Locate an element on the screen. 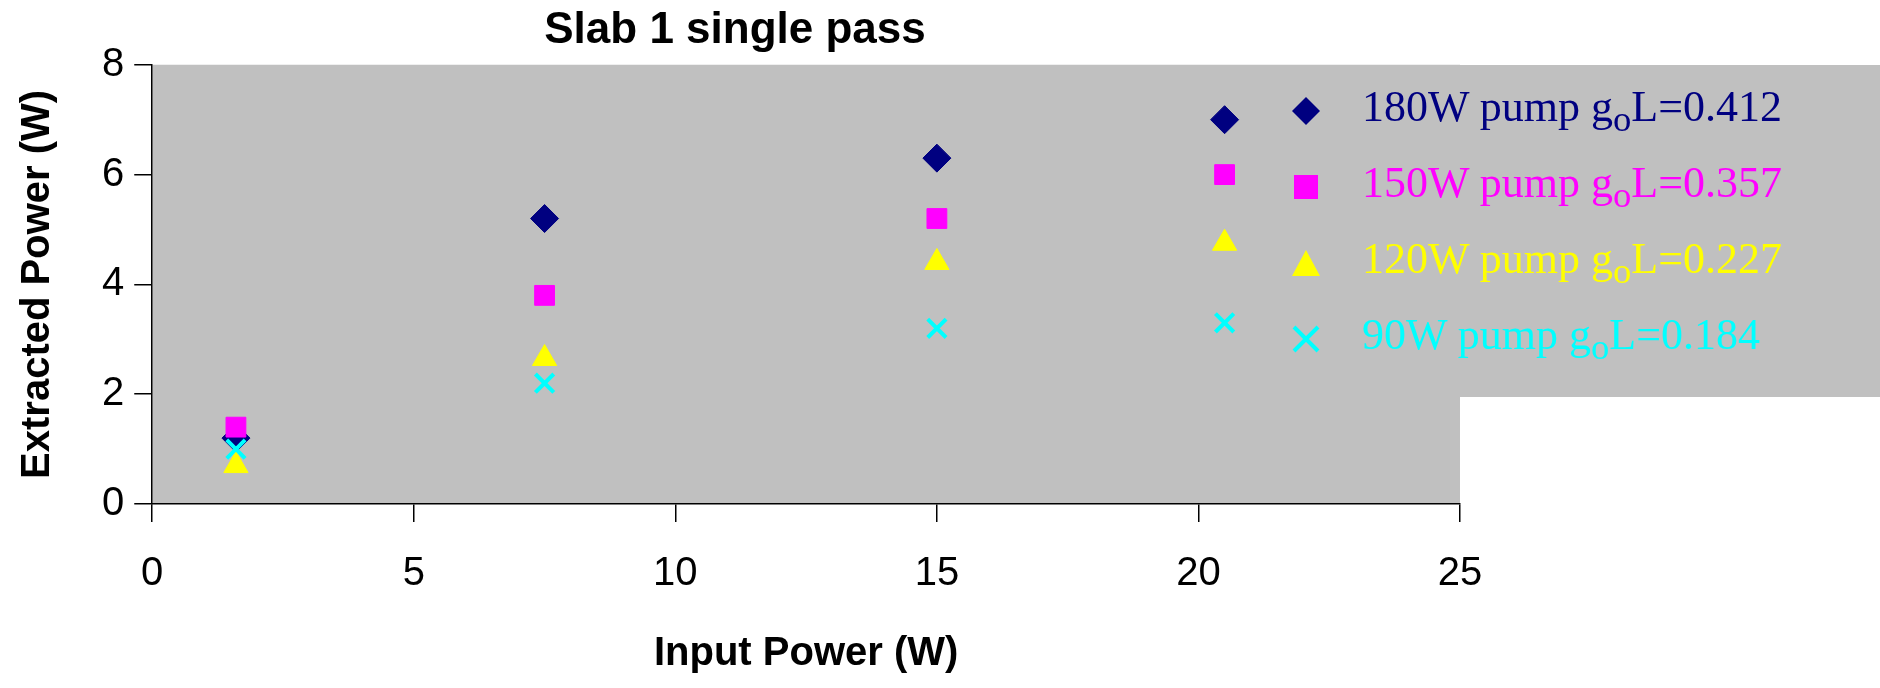  x-tick-label: 0 is located at coordinates (152, 571).